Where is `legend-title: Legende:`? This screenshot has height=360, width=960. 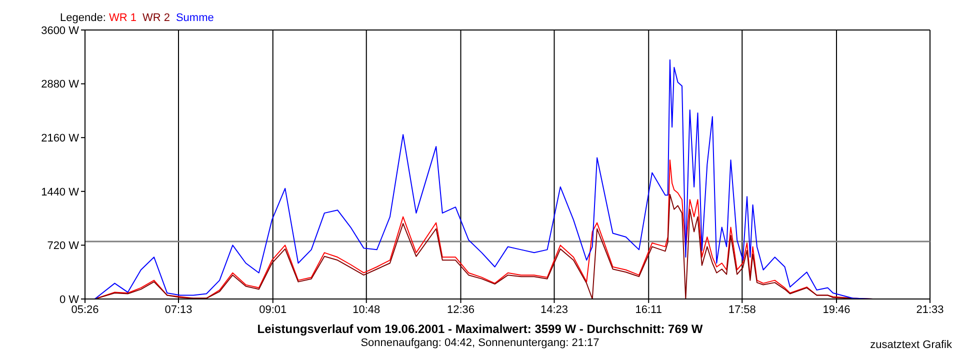
legend-title: Legende: is located at coordinates (83, 18).